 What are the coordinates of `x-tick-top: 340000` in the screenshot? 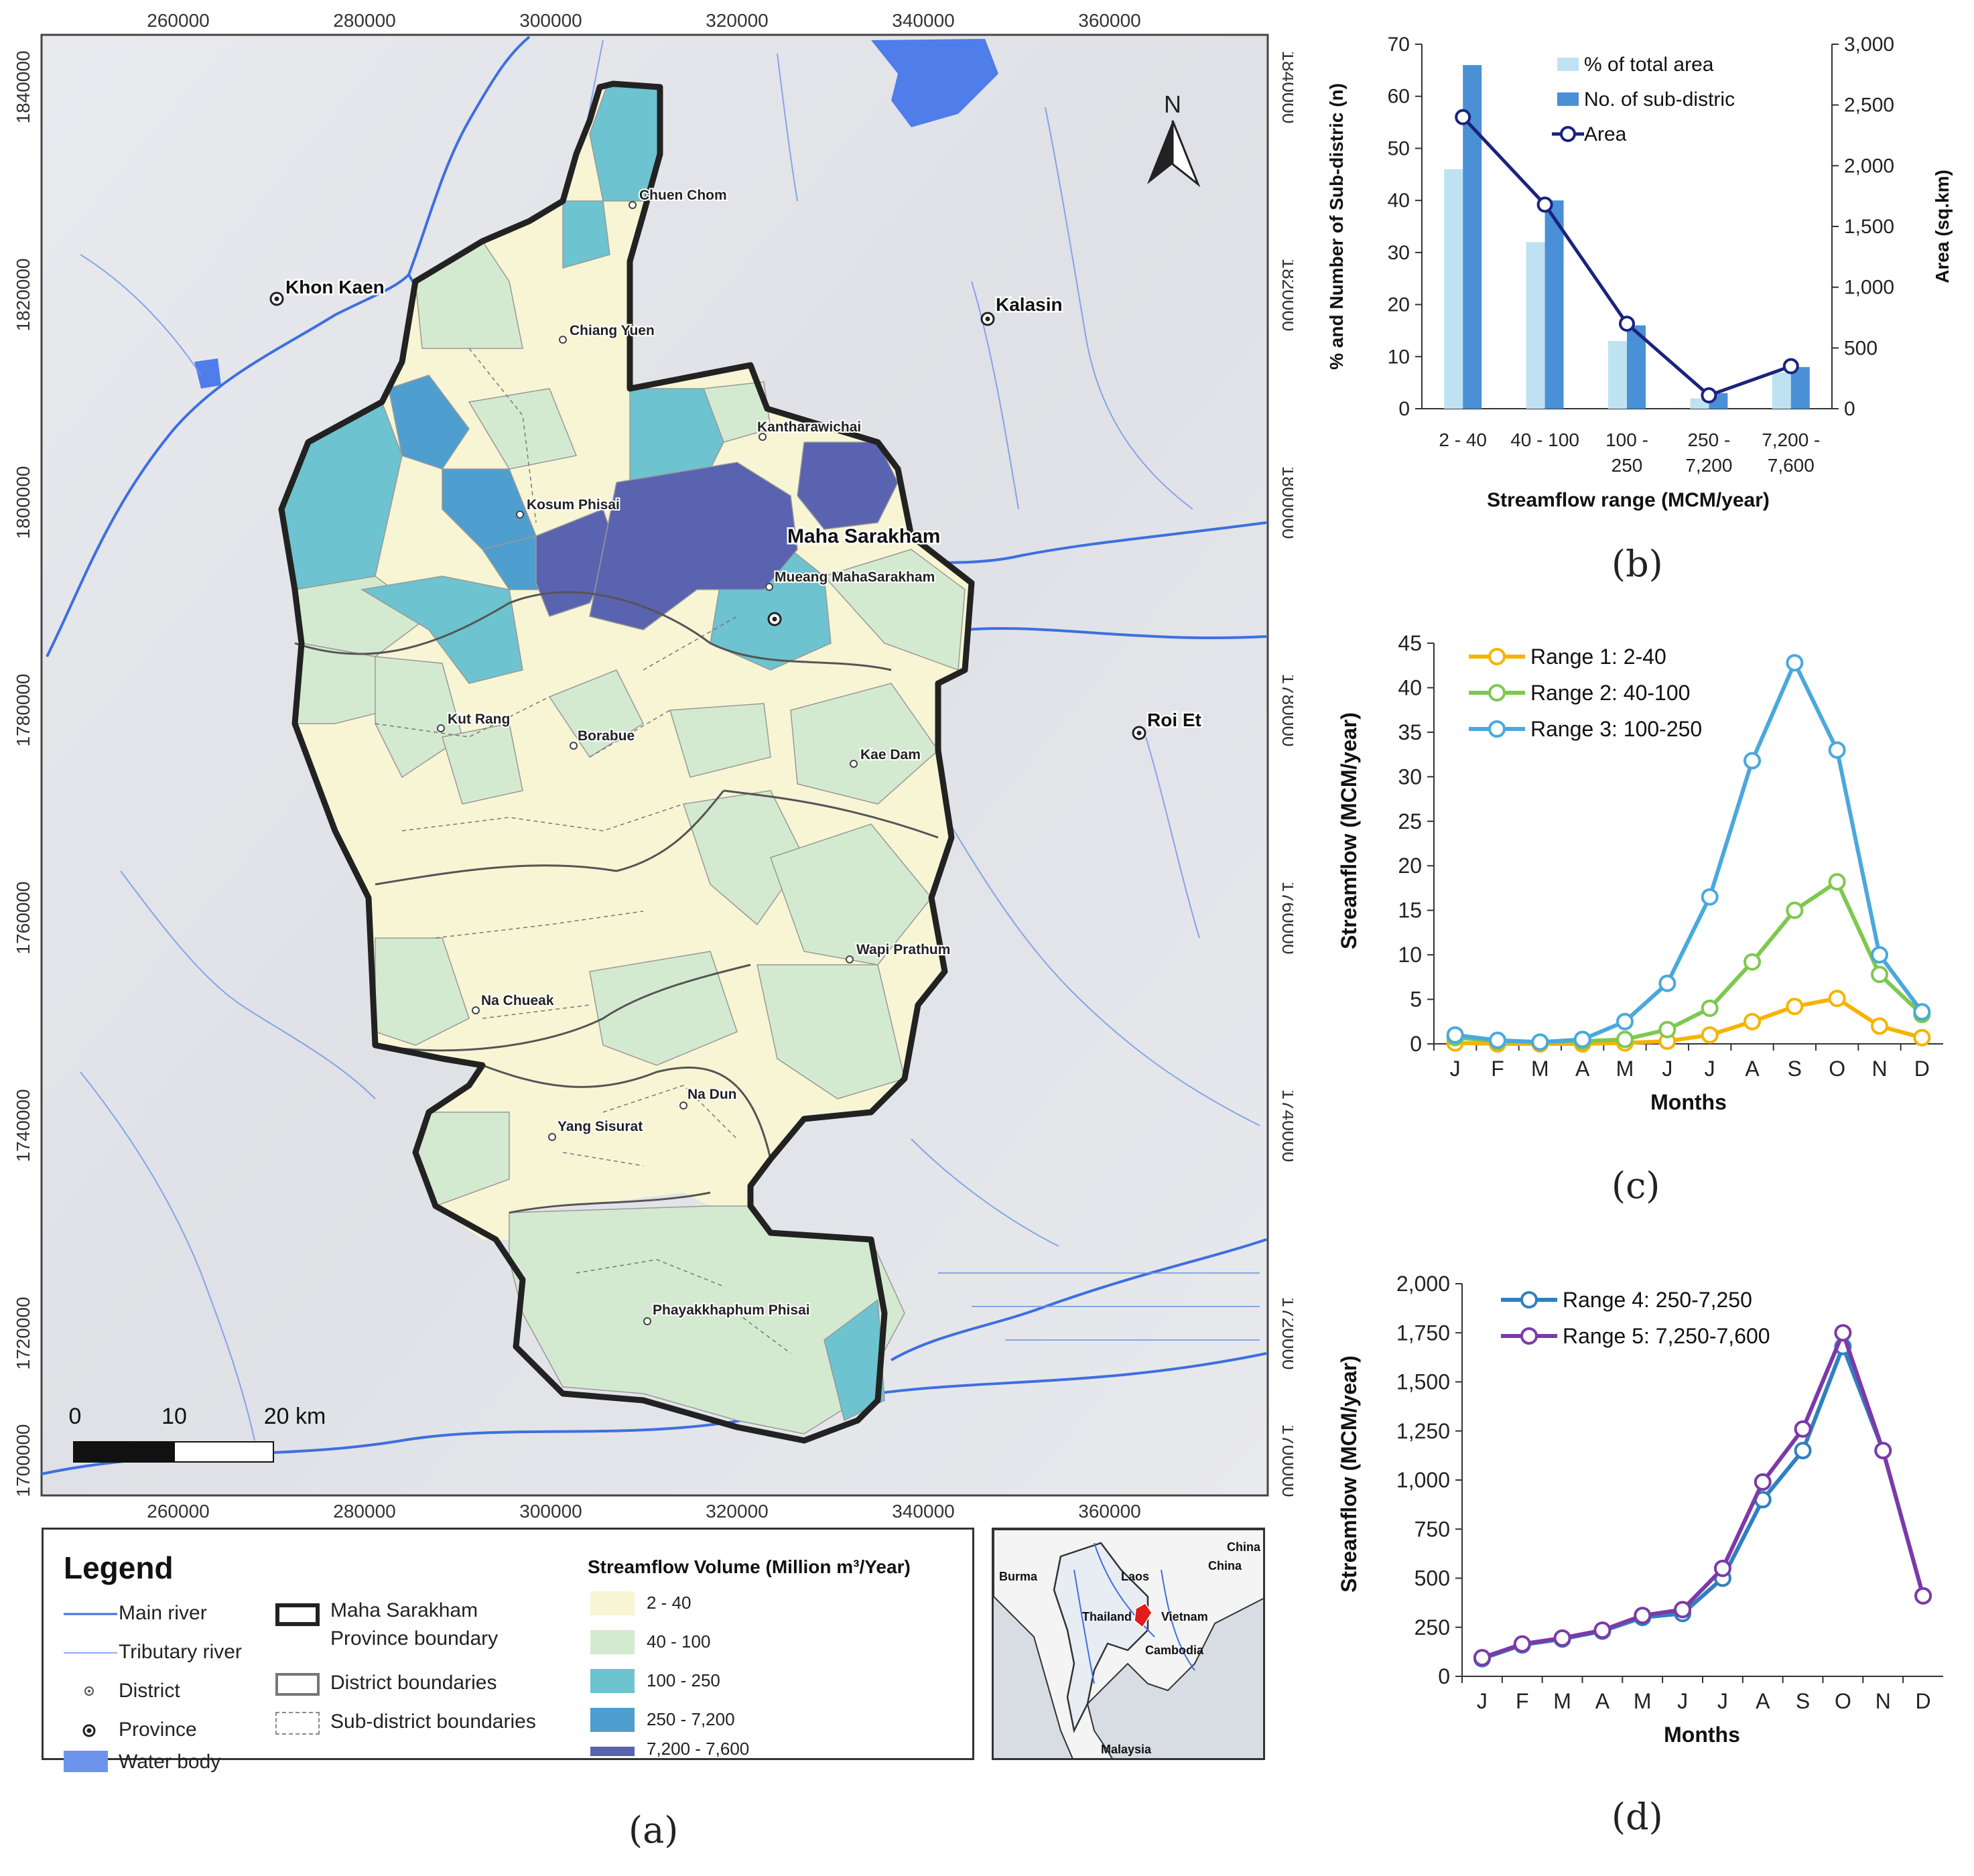 It's located at (923, 21).